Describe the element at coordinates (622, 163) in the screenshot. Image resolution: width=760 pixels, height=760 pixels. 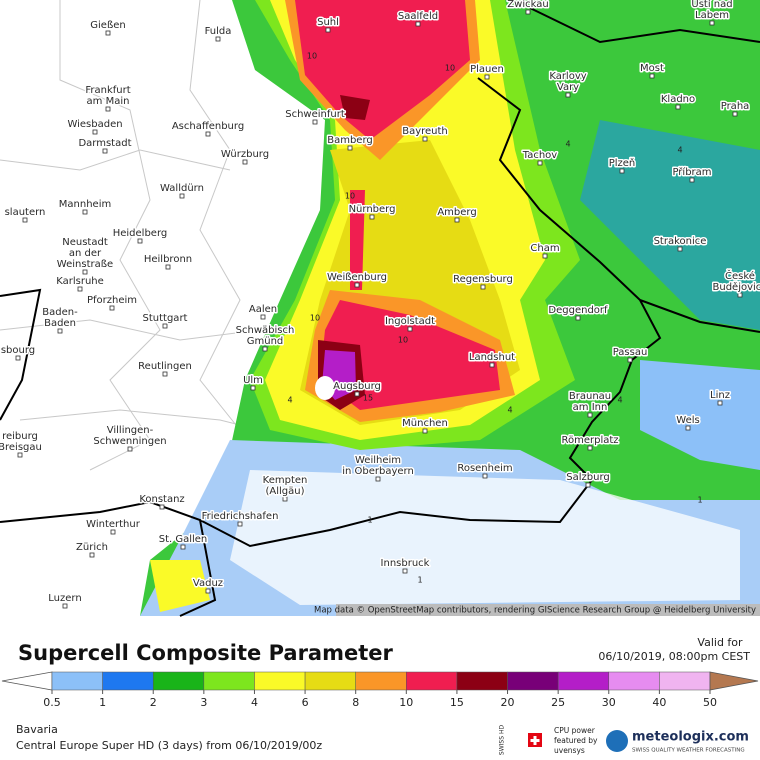
I see `city-label: Plzeň` at that location.